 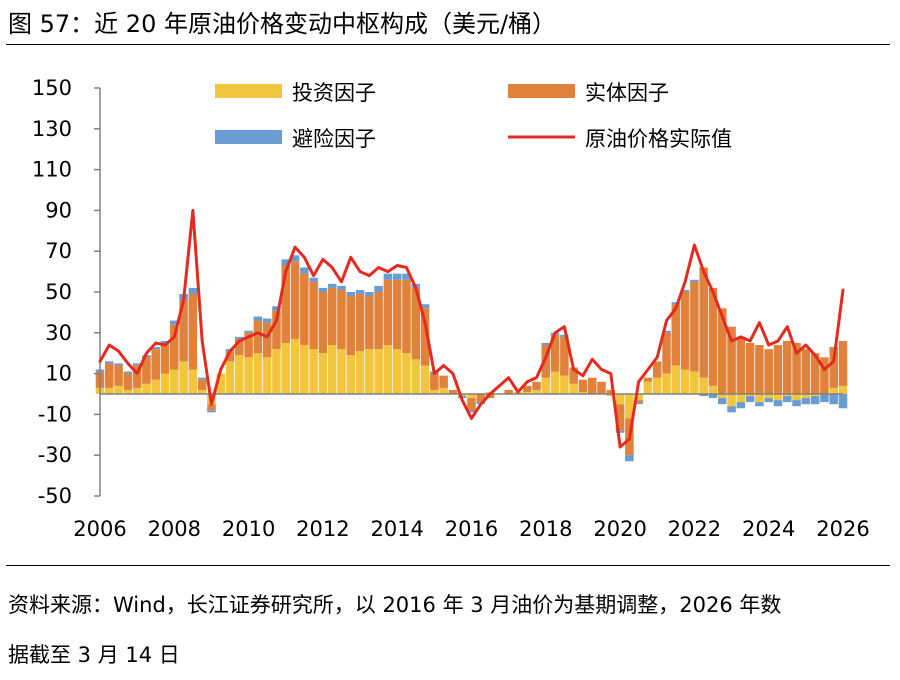 What do you see at coordinates (58, 292) in the screenshot?
I see `y-tick-label: 50` at bounding box center [58, 292].